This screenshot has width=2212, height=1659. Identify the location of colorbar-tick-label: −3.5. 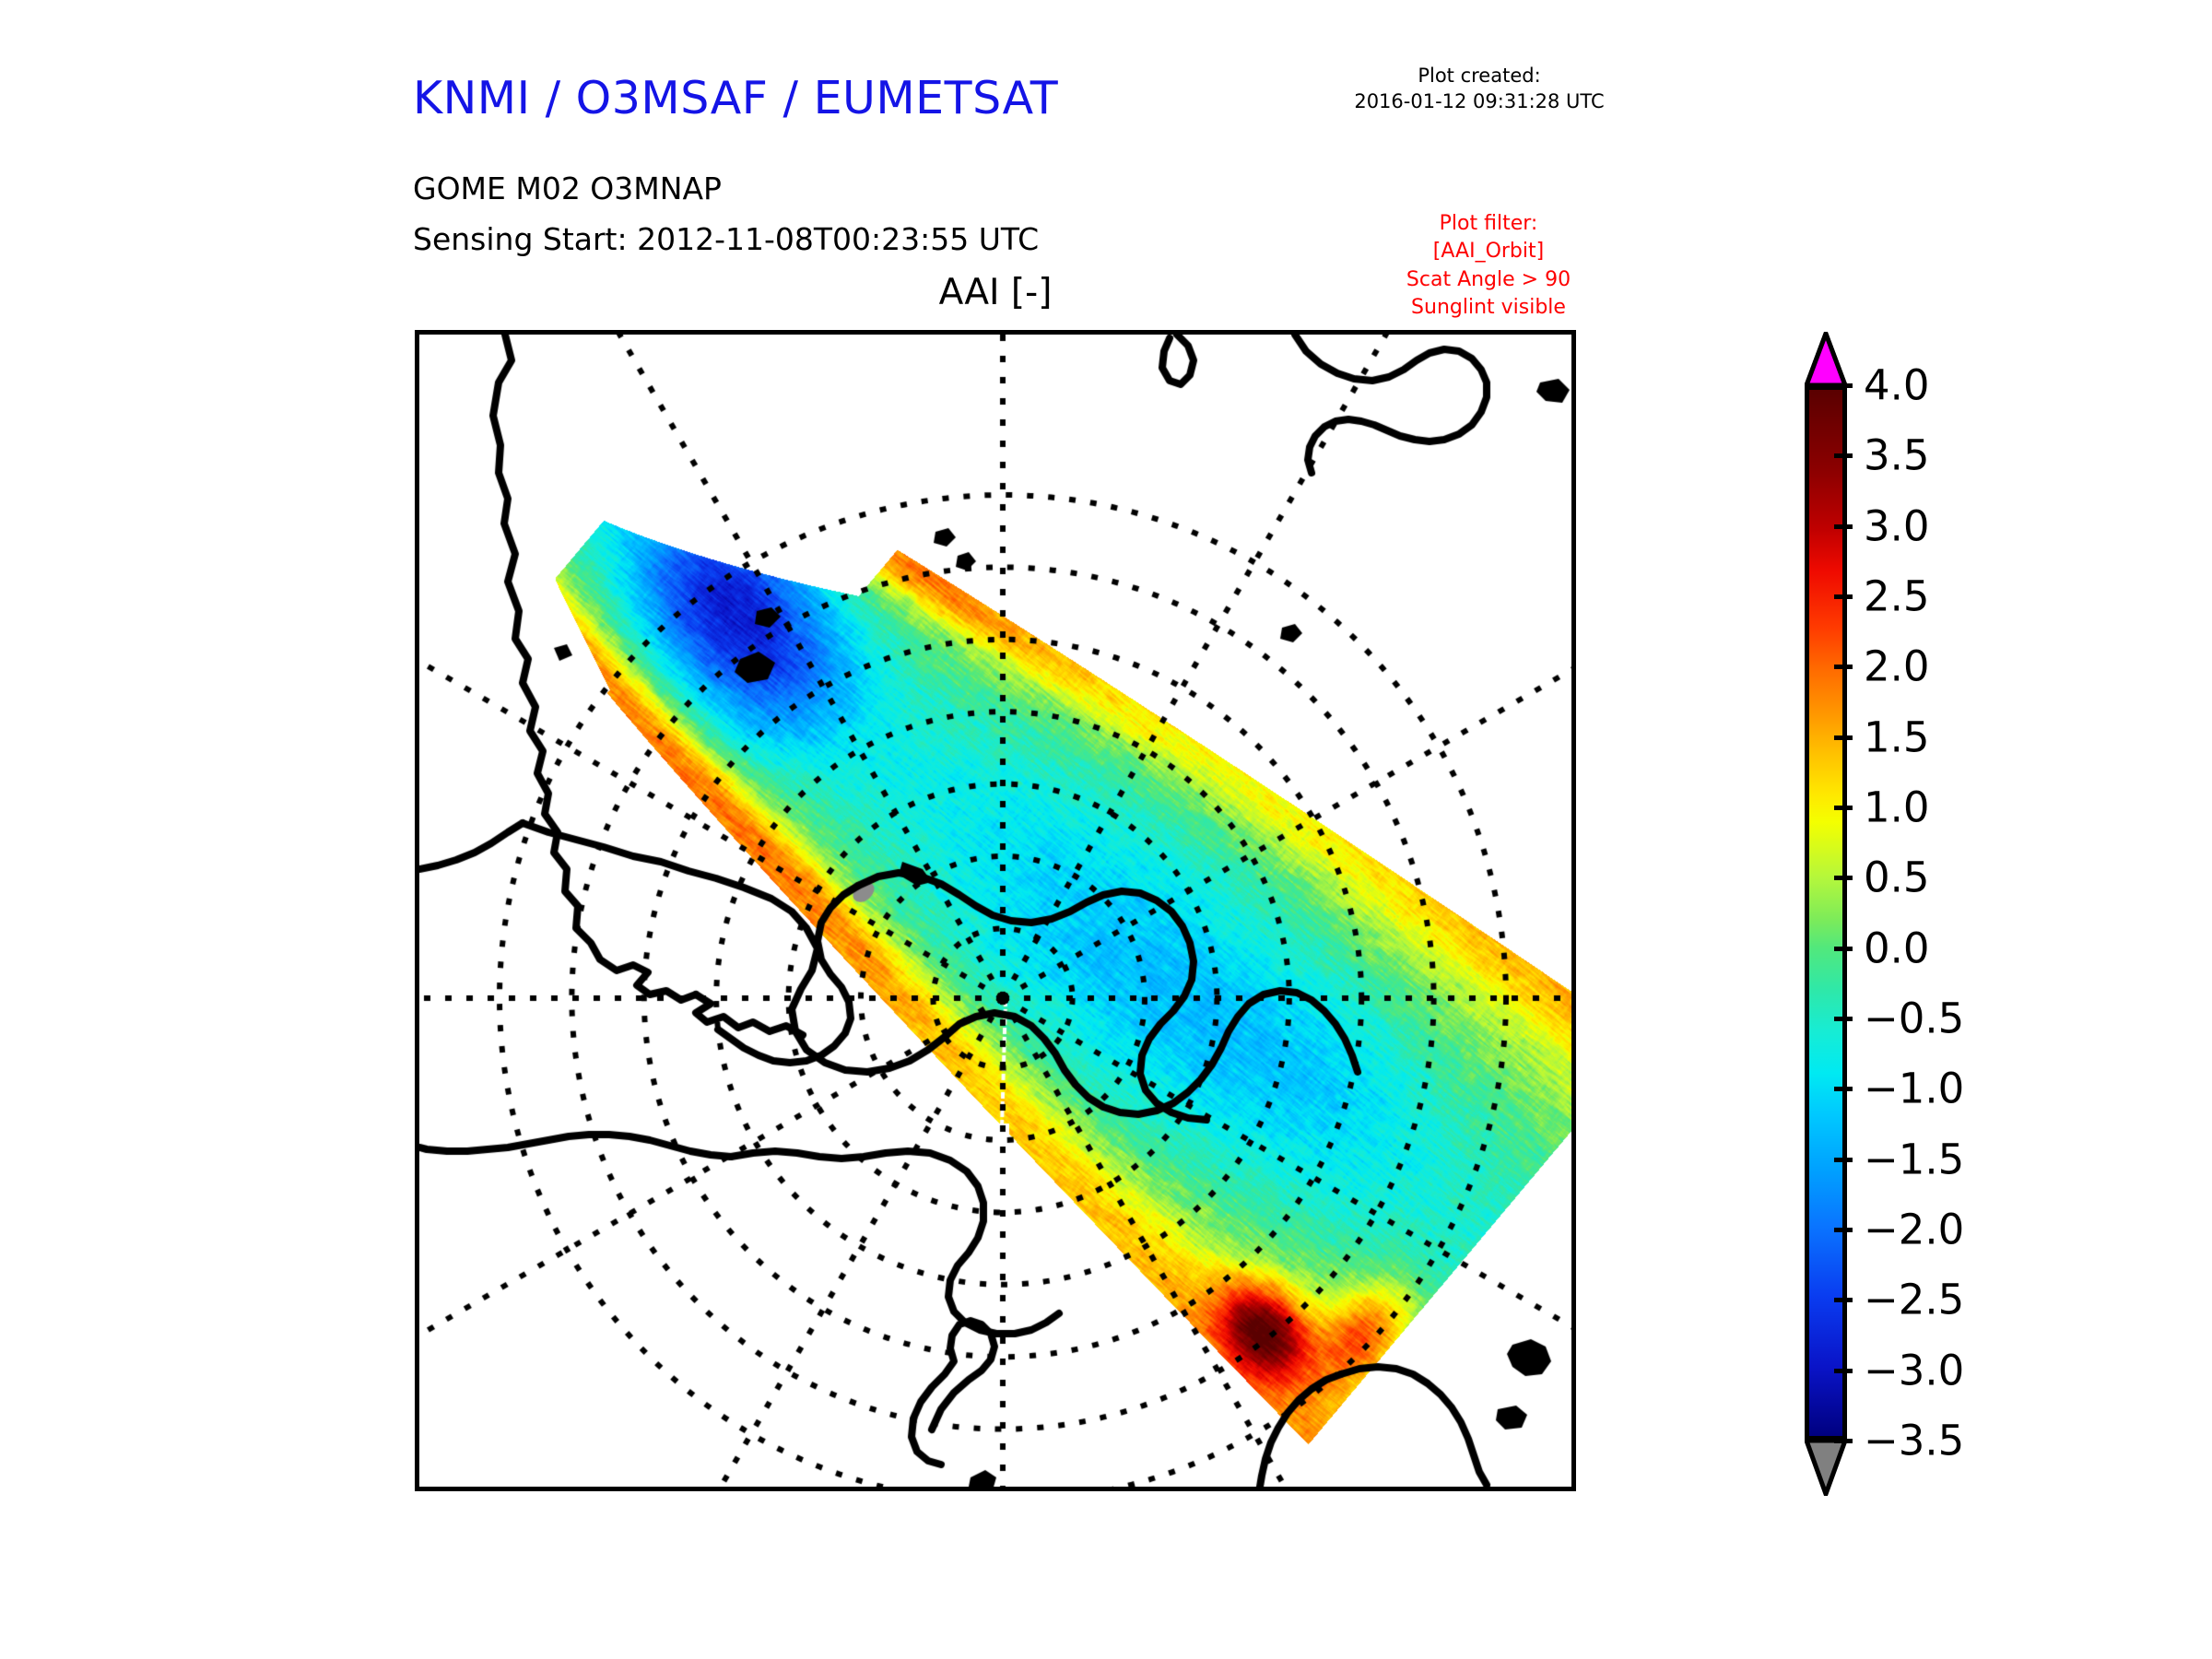
(1914, 1440).